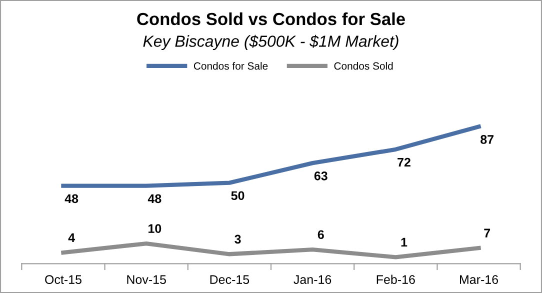 The image size is (542, 293). Describe the element at coordinates (321, 175) in the screenshot. I see `data-label: 63` at that location.